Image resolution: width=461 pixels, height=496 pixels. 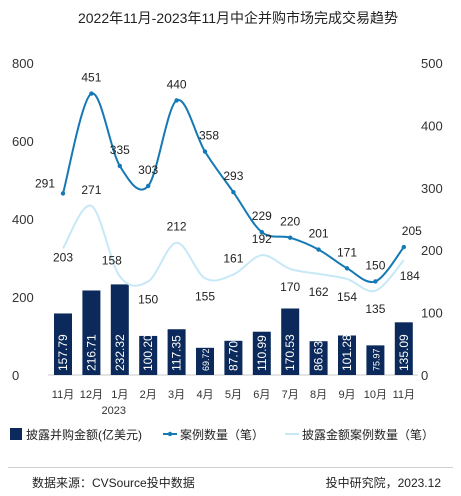 I want to click on case-count-label: 150, so click(x=375, y=265).